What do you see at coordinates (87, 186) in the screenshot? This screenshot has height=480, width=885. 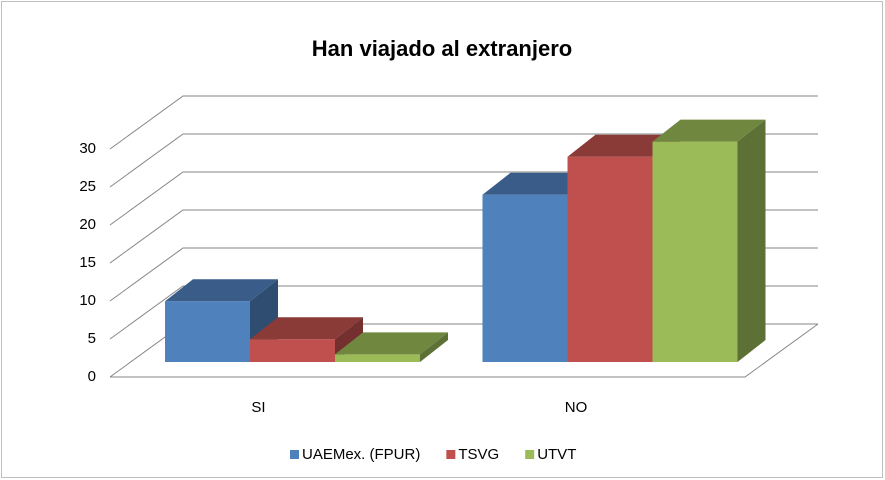 I see `y-tick-label: 25` at bounding box center [87, 186].